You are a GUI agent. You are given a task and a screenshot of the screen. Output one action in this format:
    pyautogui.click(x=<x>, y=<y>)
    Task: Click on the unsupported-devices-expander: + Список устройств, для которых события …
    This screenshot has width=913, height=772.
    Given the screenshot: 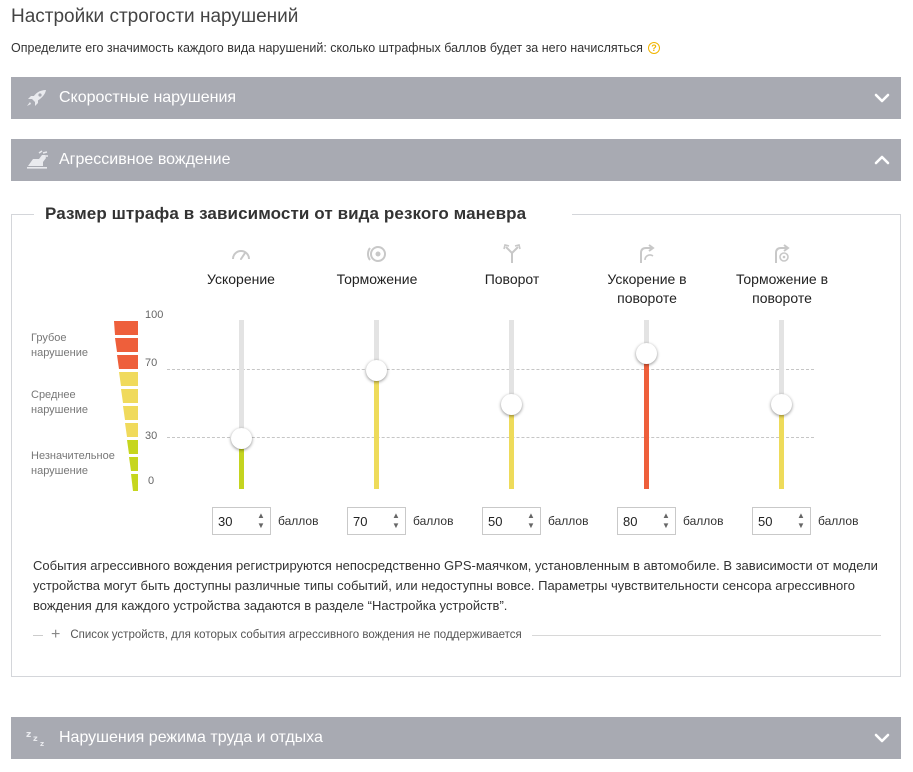 What is the action you would take?
    pyautogui.click(x=457, y=635)
    